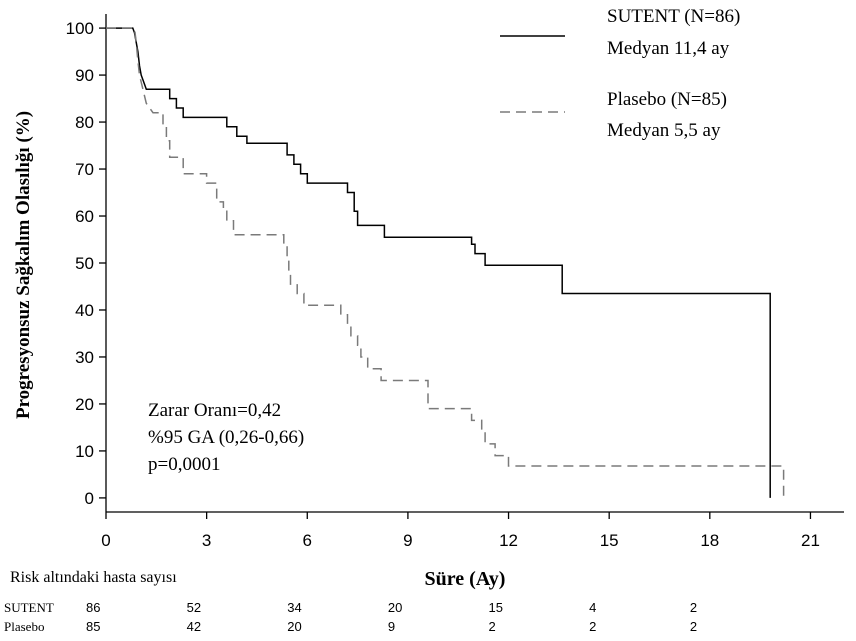  Describe the element at coordinates (673, 16) in the screenshot. I see `legend-sutent-name: SUTENT (N=86)` at that location.